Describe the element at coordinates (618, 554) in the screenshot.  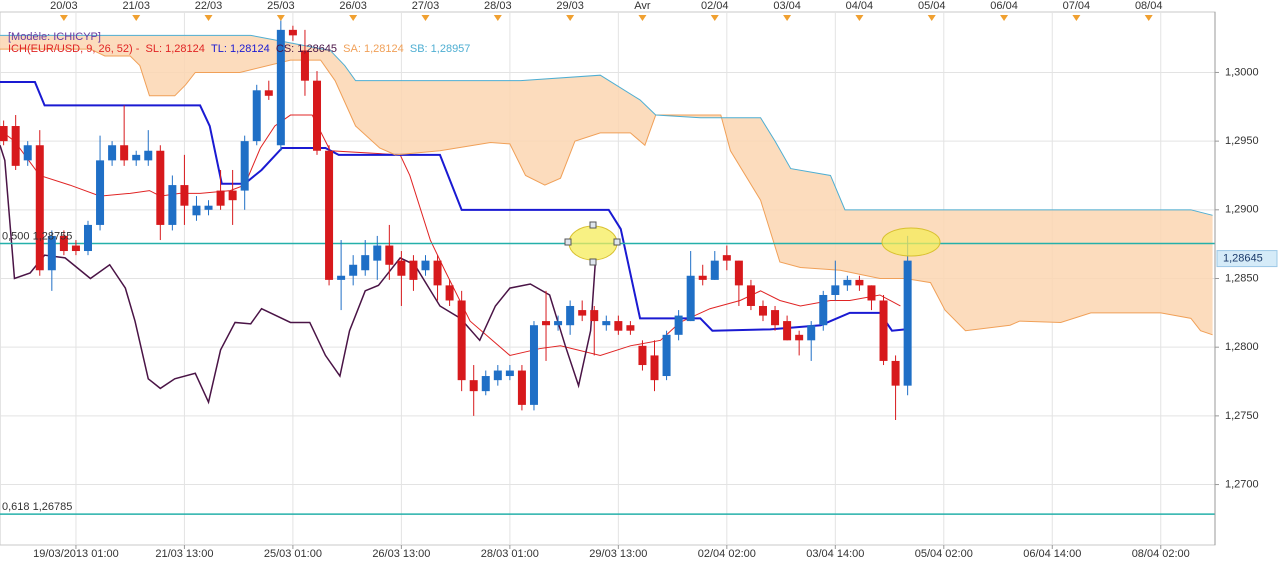
I see `x-tick-label: 29/03 13:00` at that location.